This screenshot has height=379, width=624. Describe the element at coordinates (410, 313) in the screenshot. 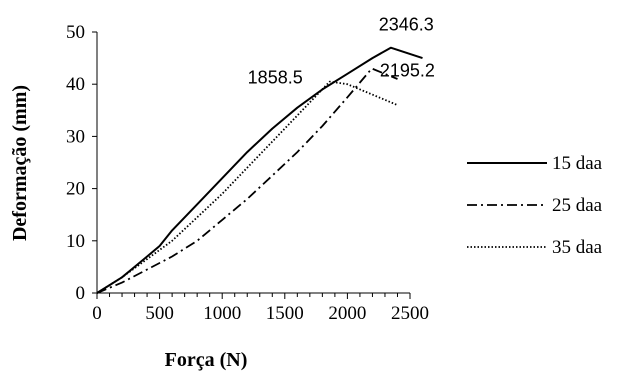

I see `x-tick-label: 2500` at that location.